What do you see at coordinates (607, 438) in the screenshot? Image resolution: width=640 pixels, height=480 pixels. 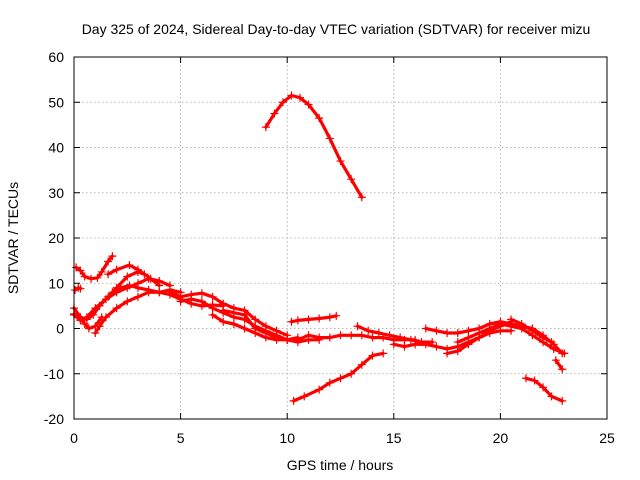 I see `x-tick-label: 25` at bounding box center [607, 438].